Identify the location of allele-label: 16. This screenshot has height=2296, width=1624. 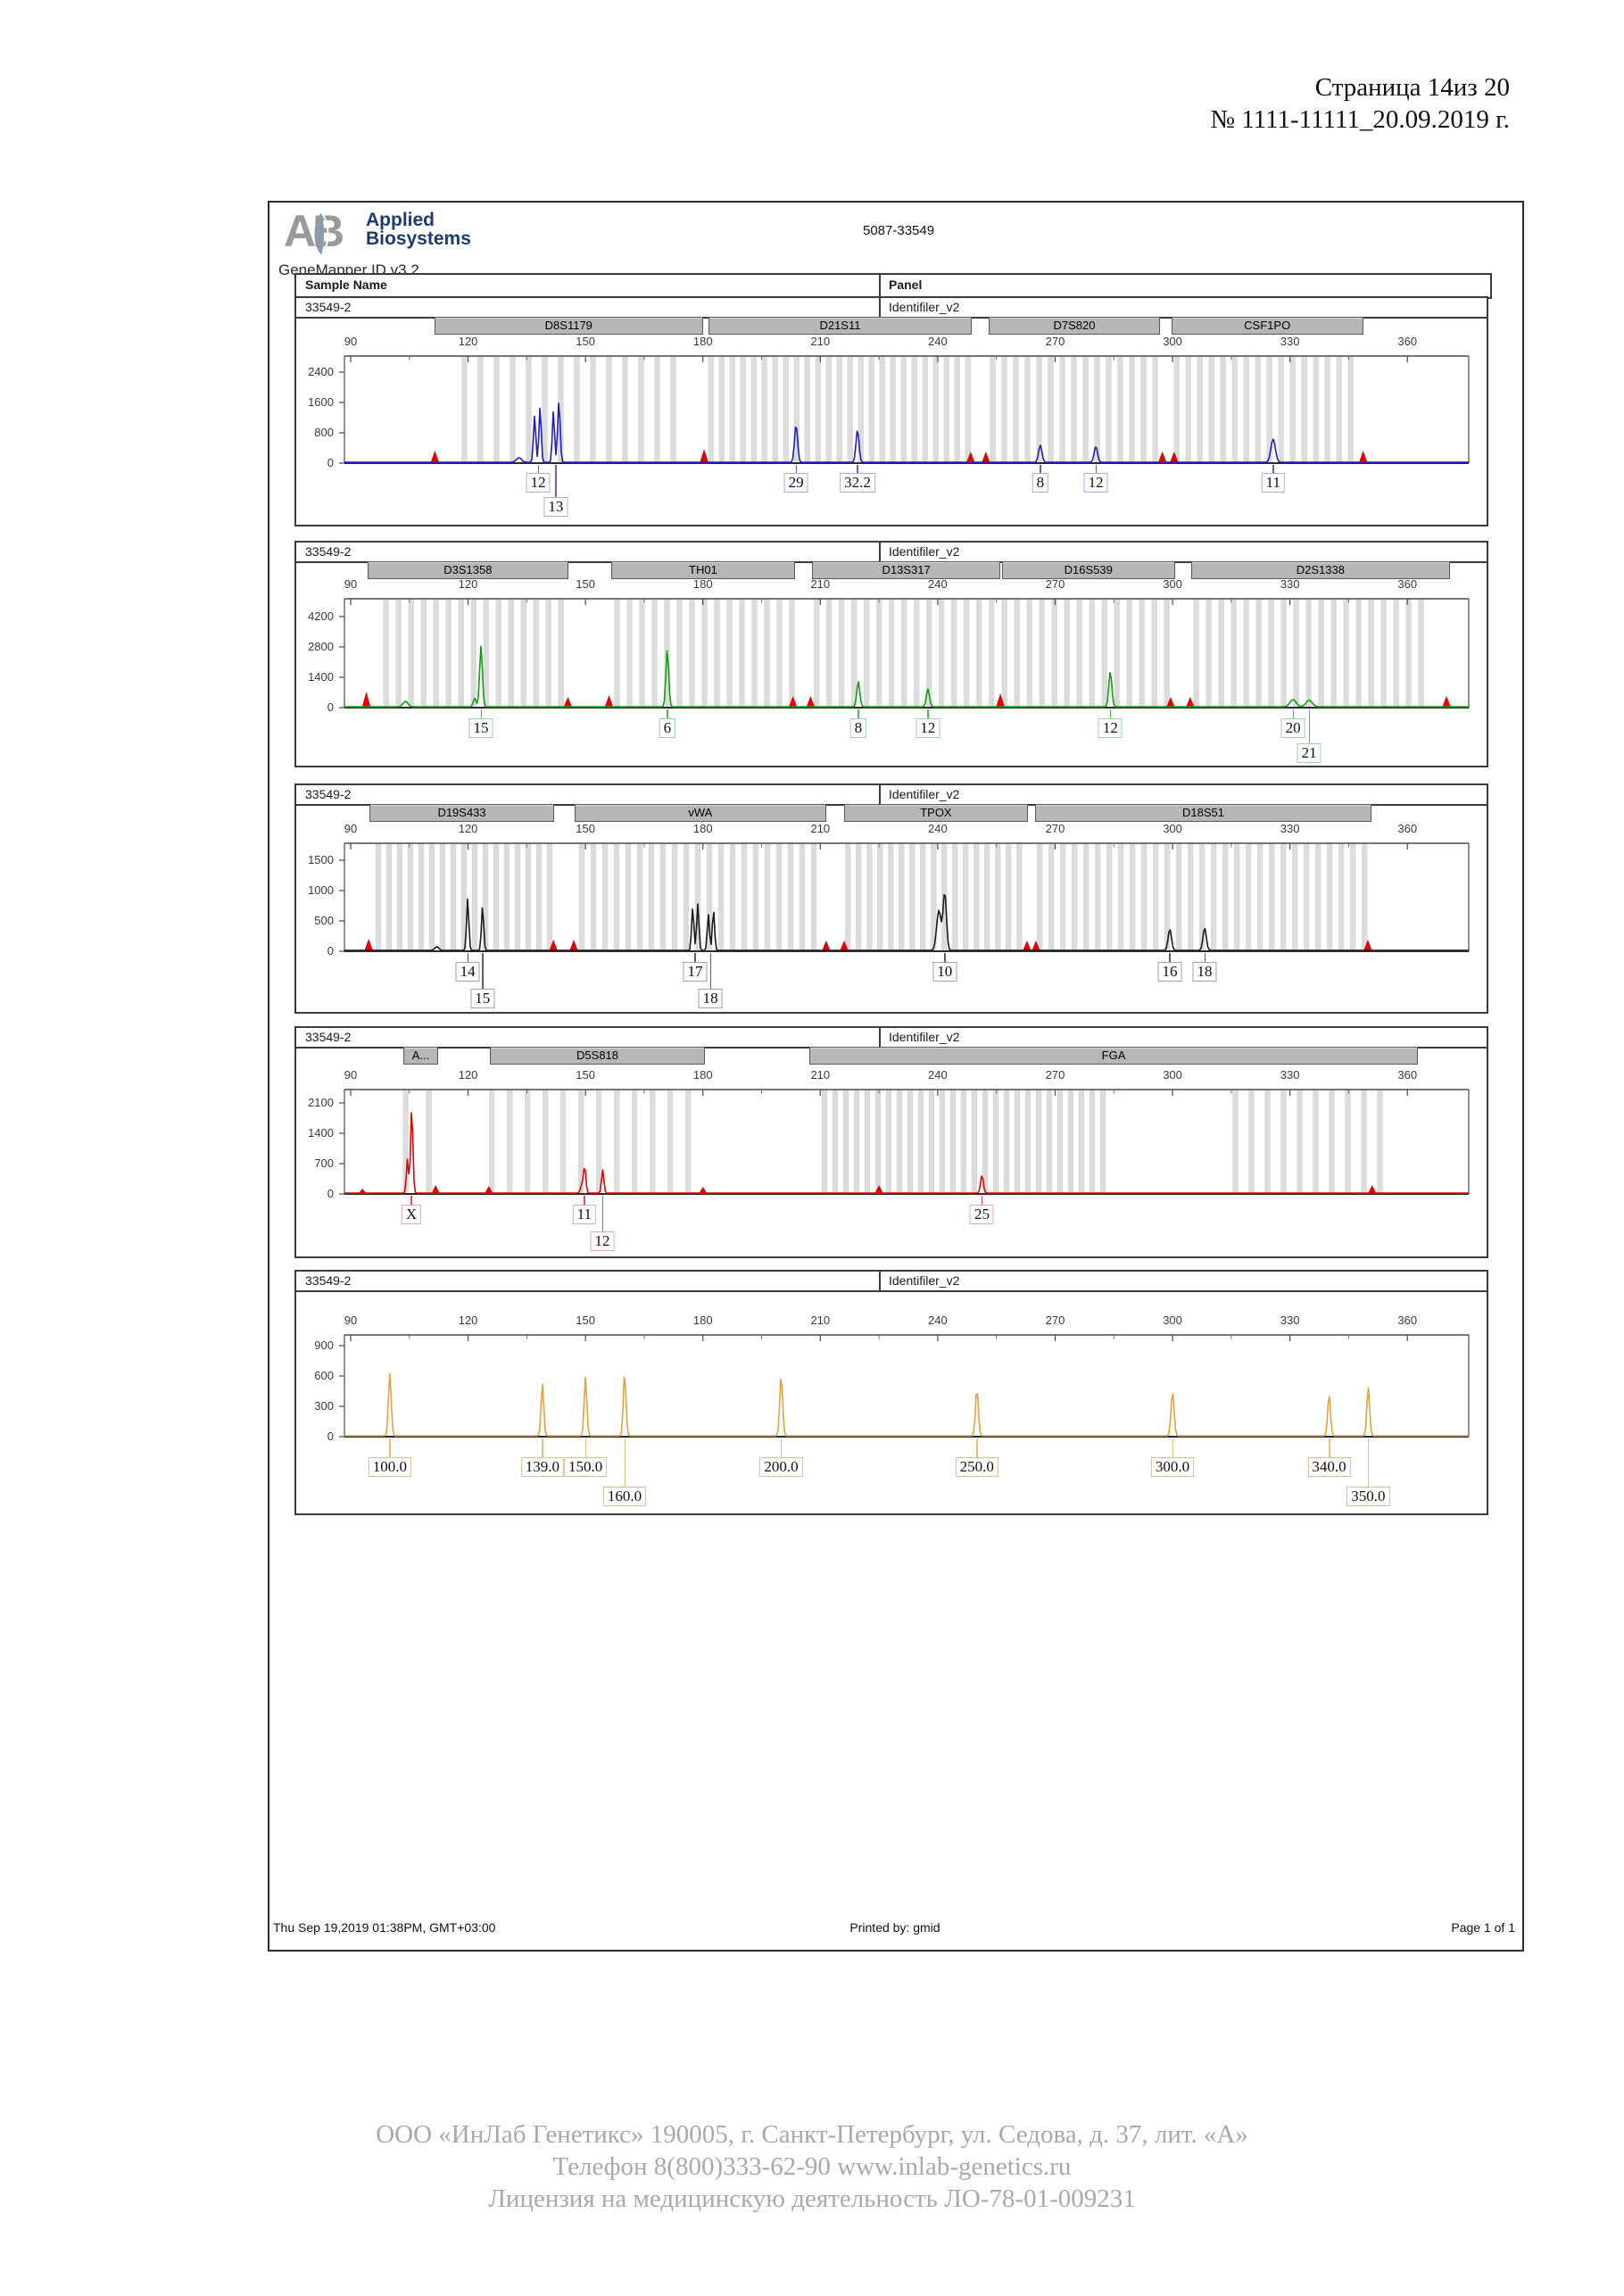
(1169, 972).